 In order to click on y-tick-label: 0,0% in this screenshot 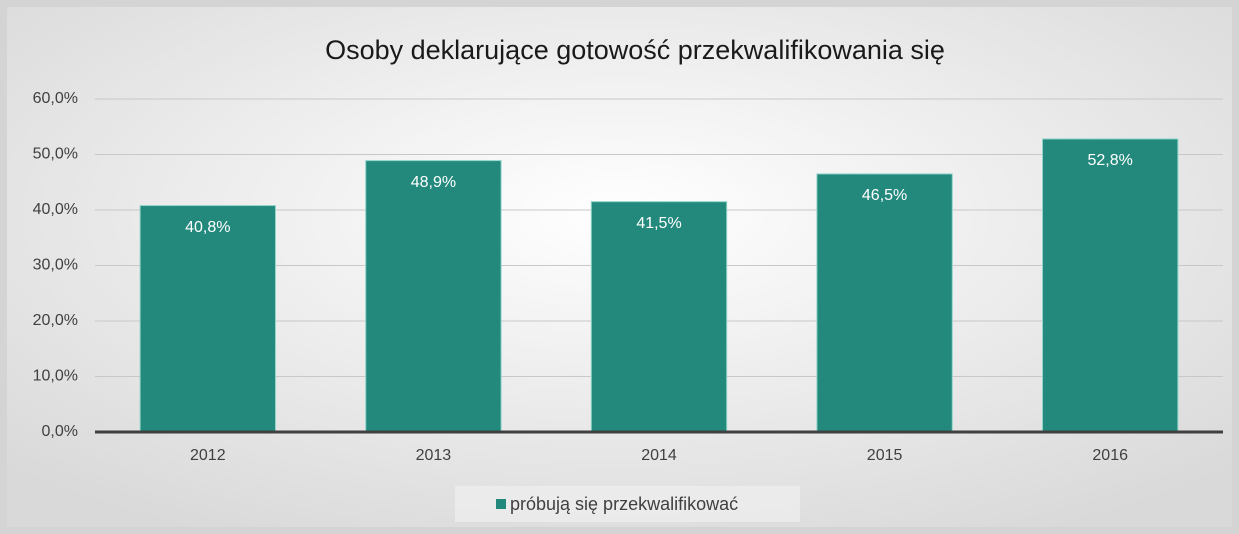, I will do `click(60, 431)`.